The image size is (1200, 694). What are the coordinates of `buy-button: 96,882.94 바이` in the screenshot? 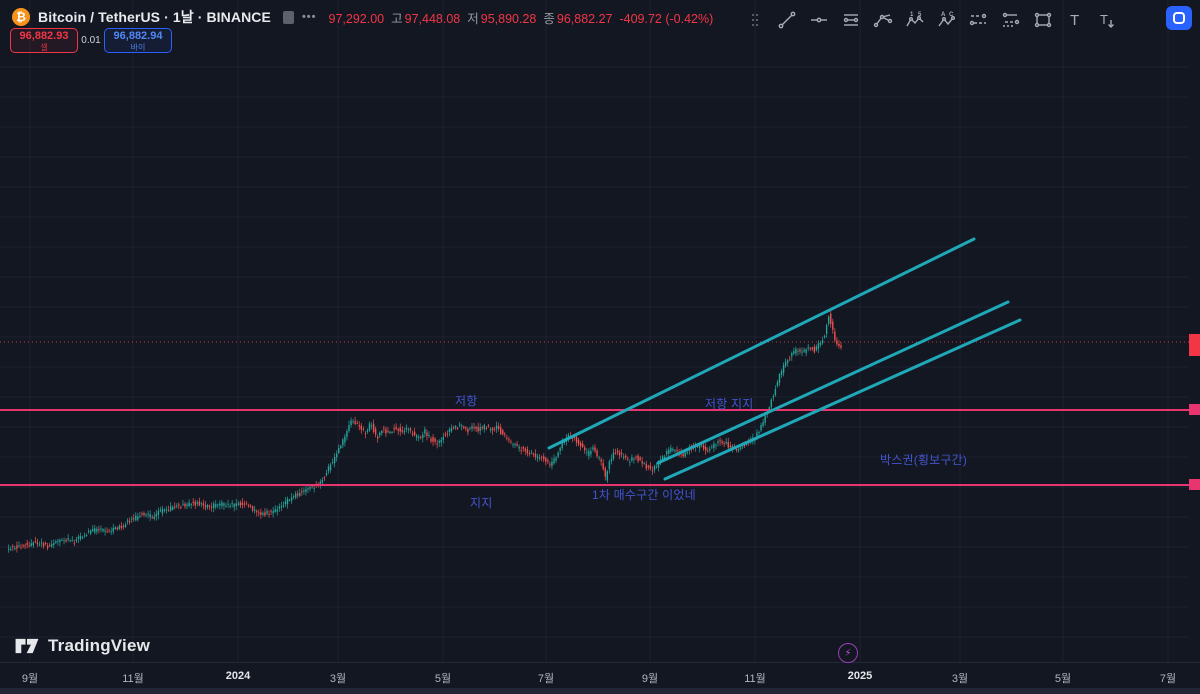 It's located at (138, 40).